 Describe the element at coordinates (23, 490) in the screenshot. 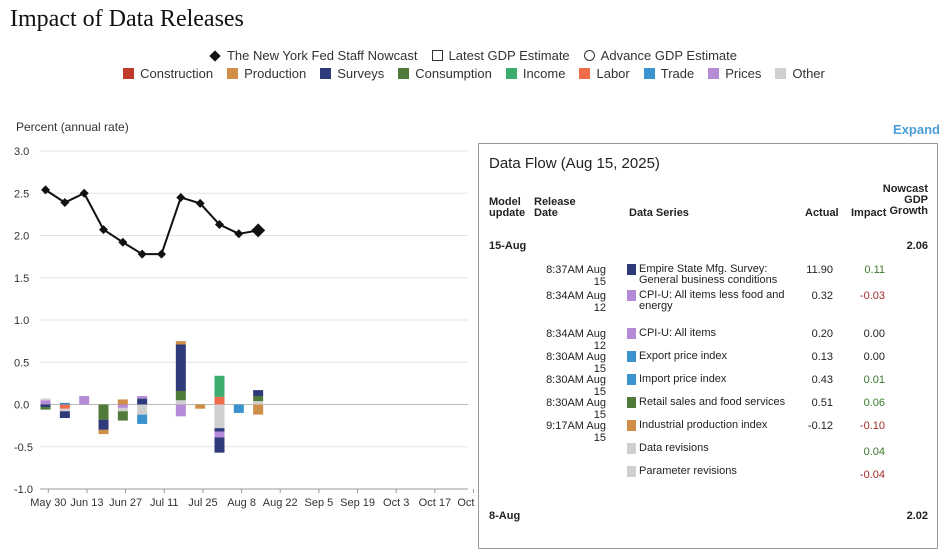

I see `y-tick-label: -1.0` at that location.